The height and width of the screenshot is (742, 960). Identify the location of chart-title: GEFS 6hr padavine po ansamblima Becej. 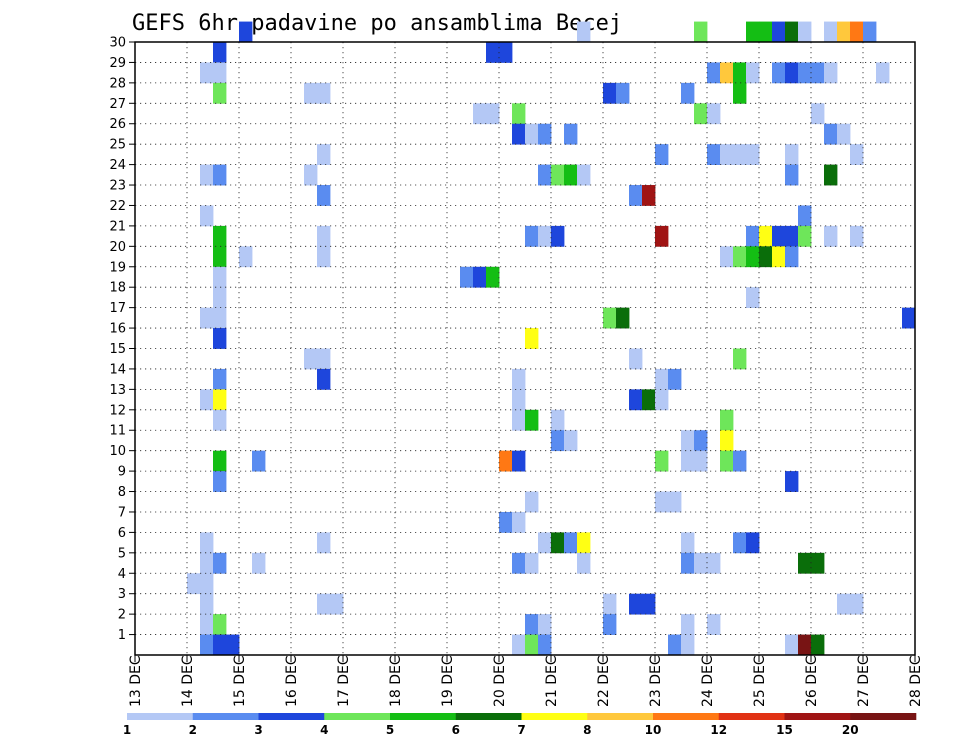
(377, 23).